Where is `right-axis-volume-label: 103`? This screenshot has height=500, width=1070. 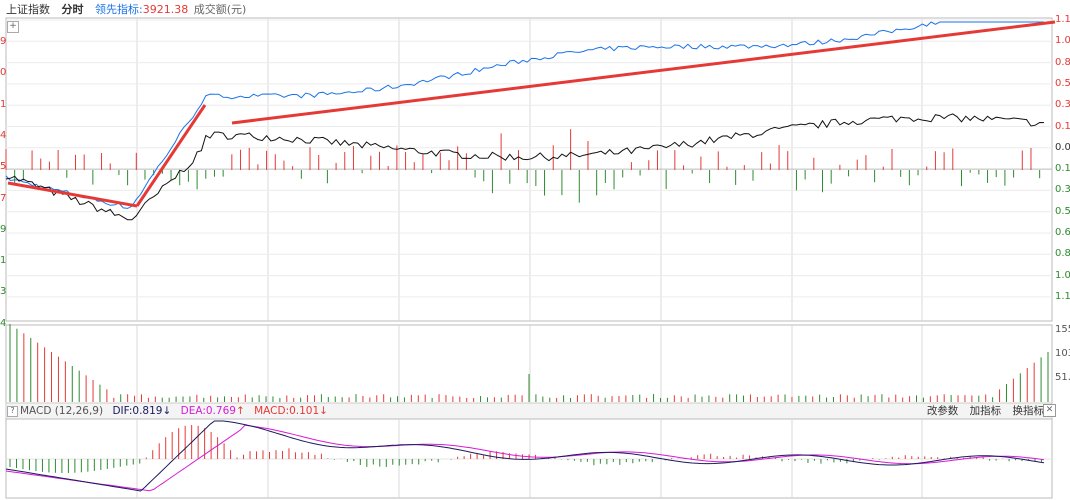 right-axis-volume-label: 103 is located at coordinates (1062, 353).